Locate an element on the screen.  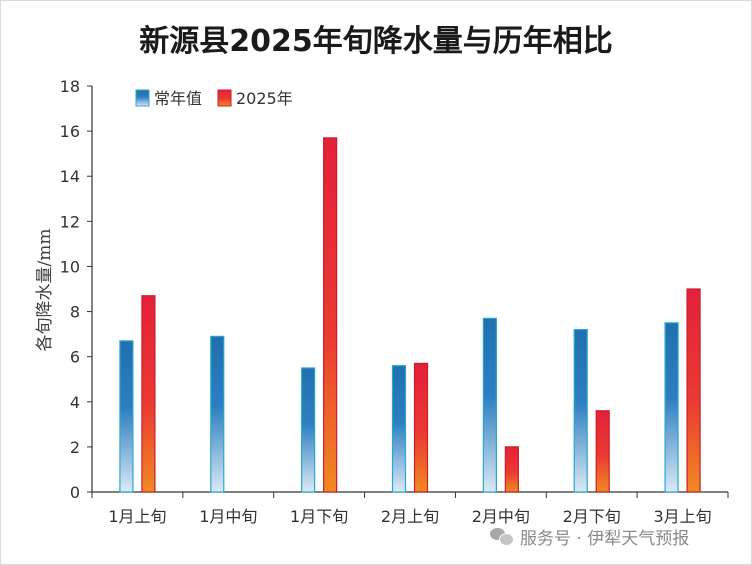
x-tick-label: 2月上旬 is located at coordinates (410, 516).